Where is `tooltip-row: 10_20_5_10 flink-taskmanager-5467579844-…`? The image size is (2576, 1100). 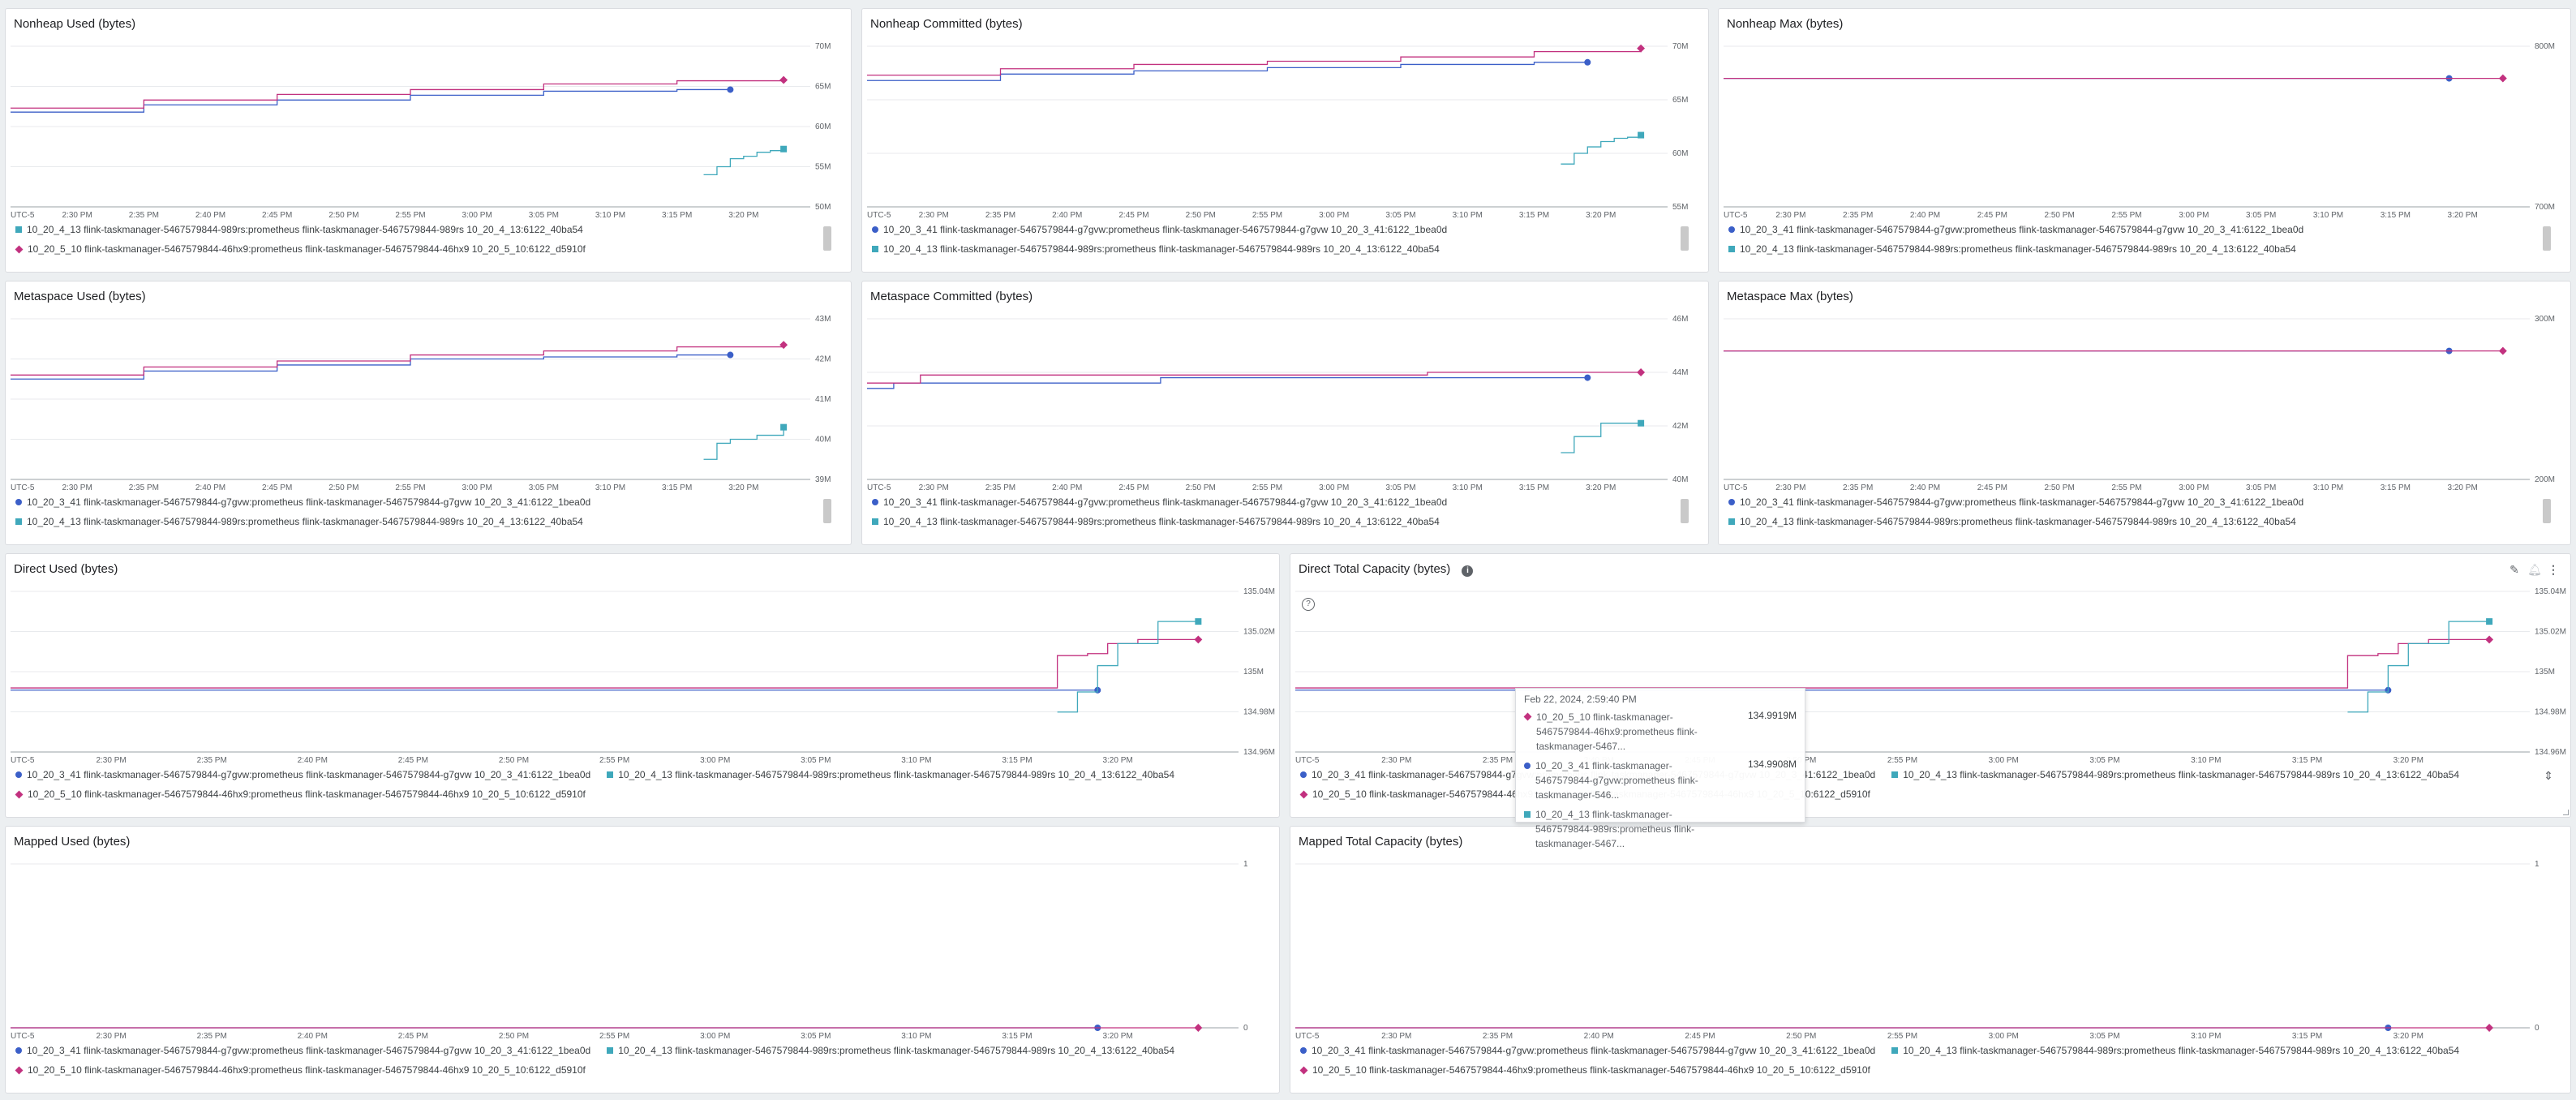 tooltip-row: 10_20_5_10 flink-taskmanager-5467579844-… is located at coordinates (1660, 732).